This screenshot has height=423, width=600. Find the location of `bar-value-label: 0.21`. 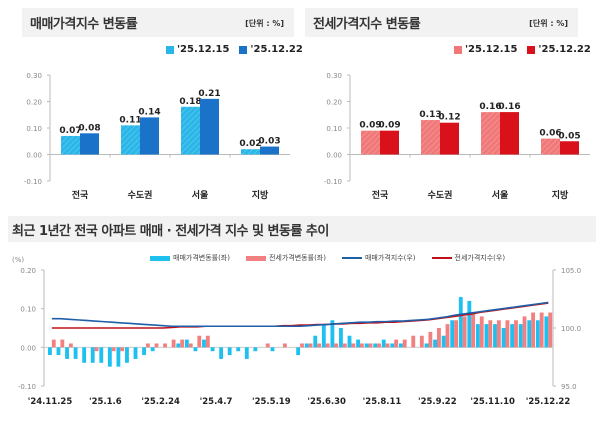

bar-value-label: 0.21 is located at coordinates (209, 94).